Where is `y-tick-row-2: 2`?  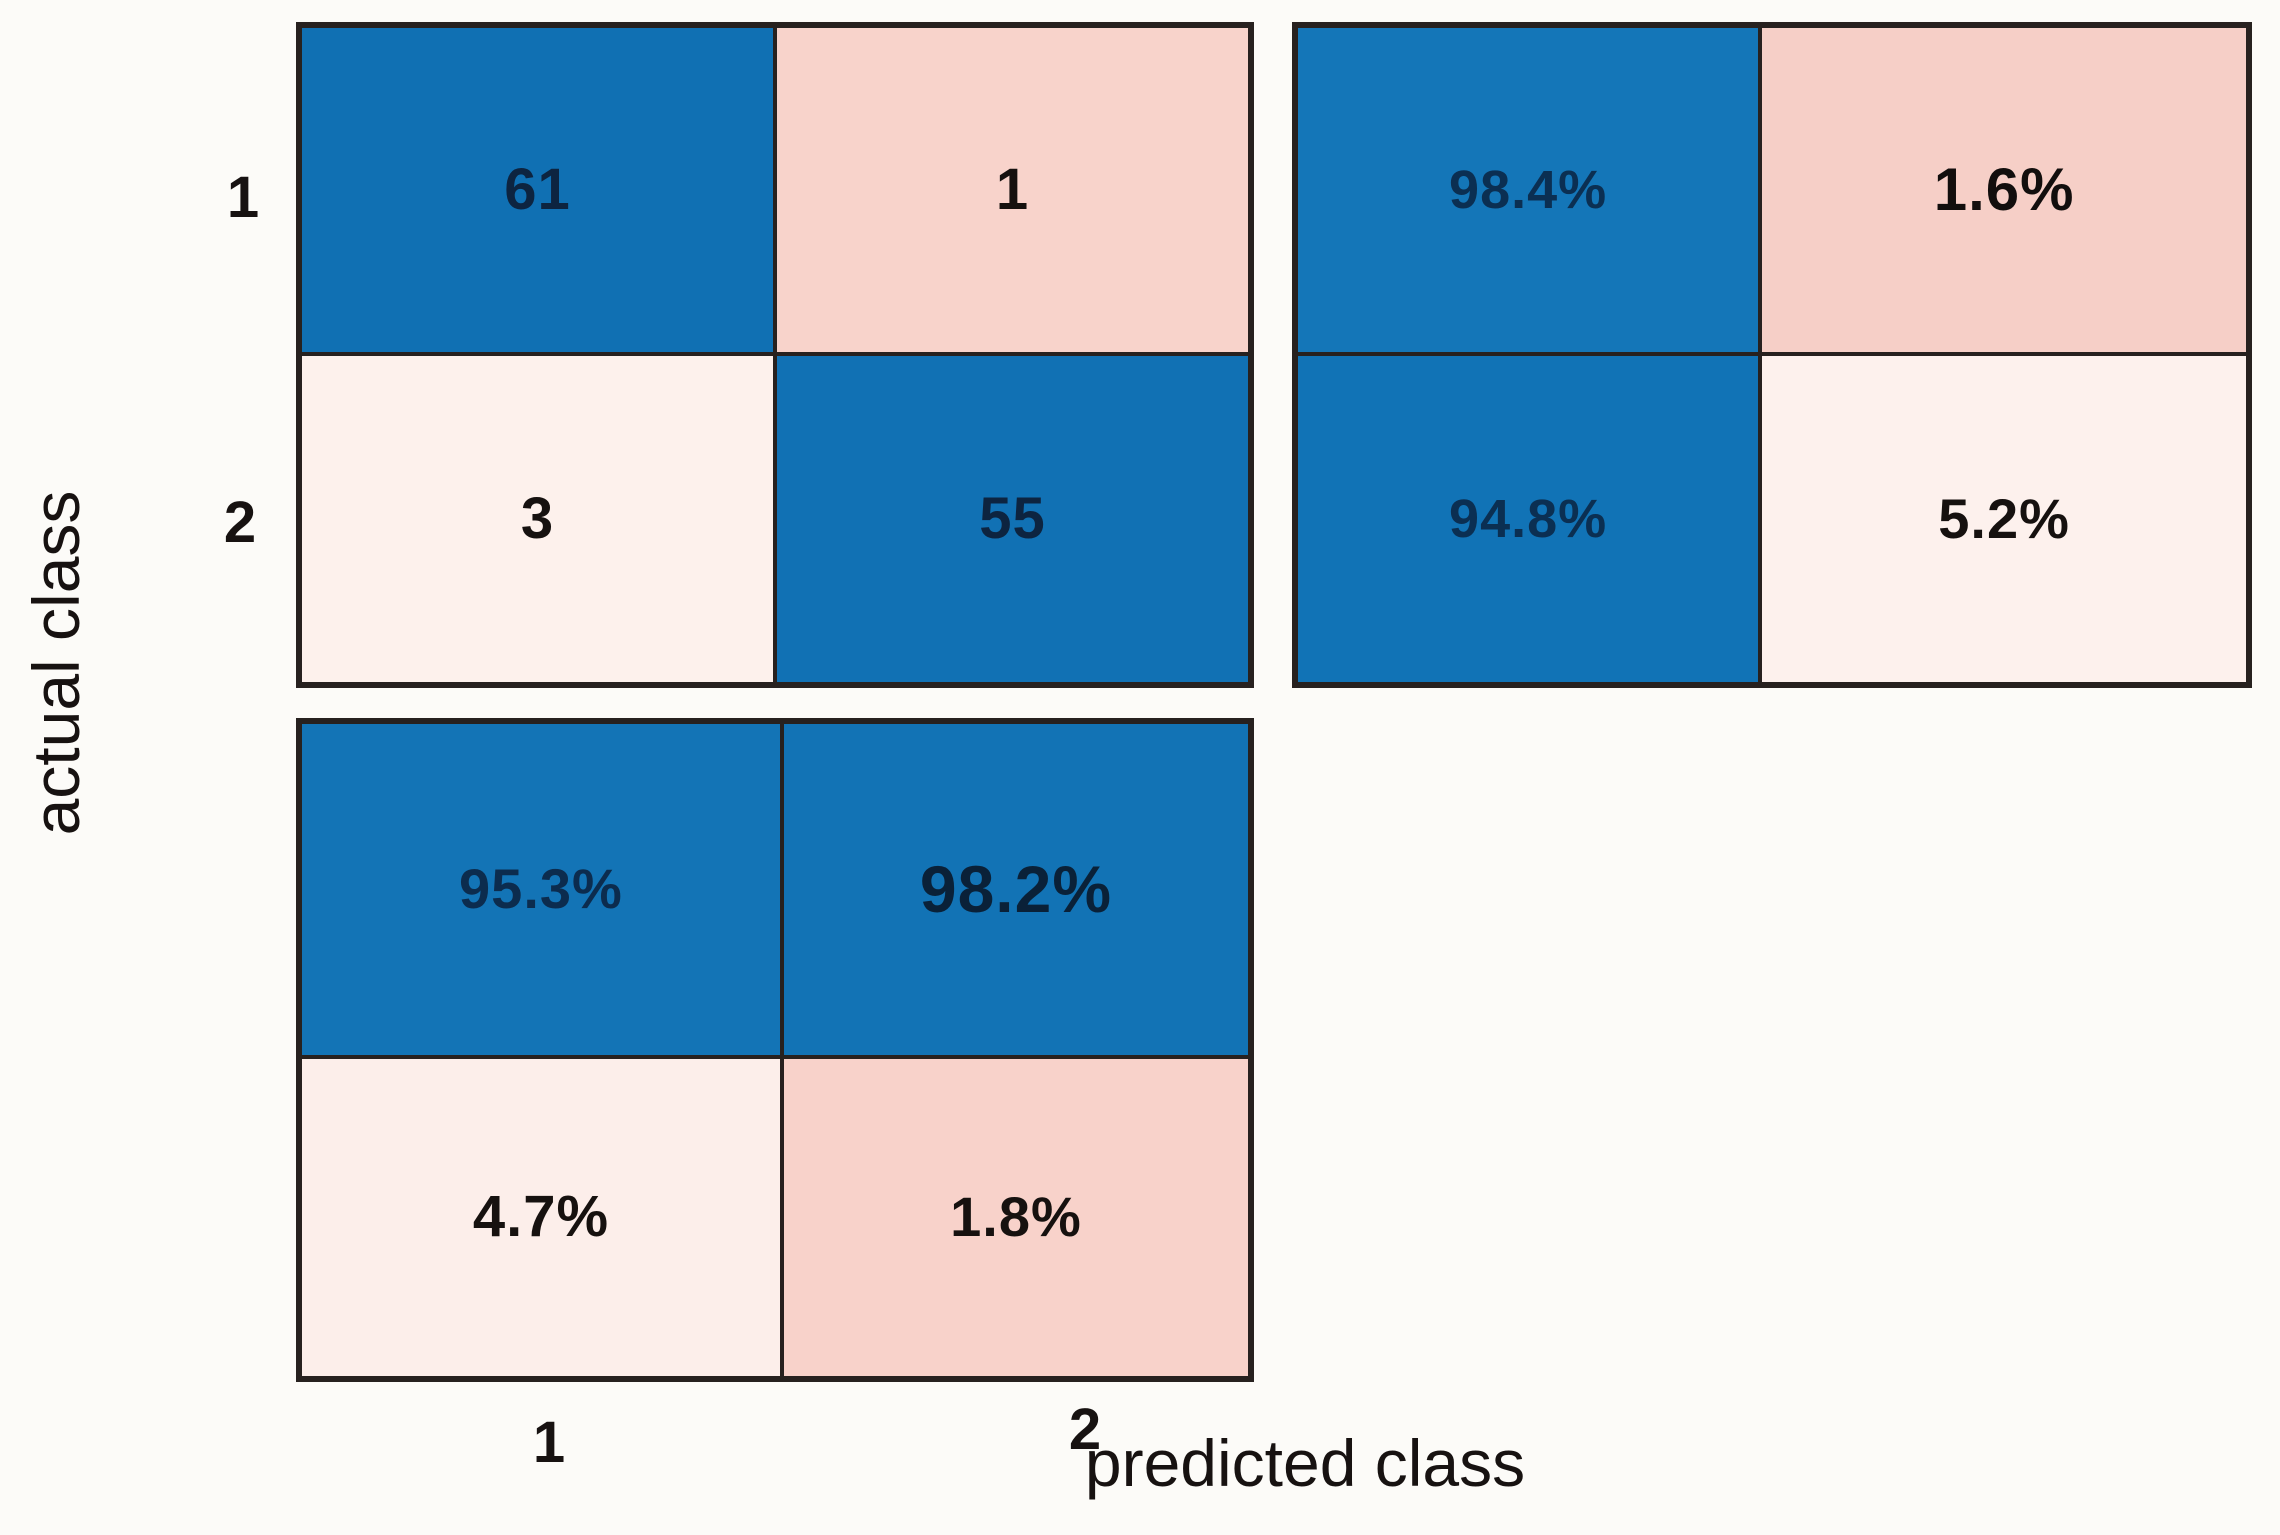
y-tick-row-2: 2 is located at coordinates (240, 522).